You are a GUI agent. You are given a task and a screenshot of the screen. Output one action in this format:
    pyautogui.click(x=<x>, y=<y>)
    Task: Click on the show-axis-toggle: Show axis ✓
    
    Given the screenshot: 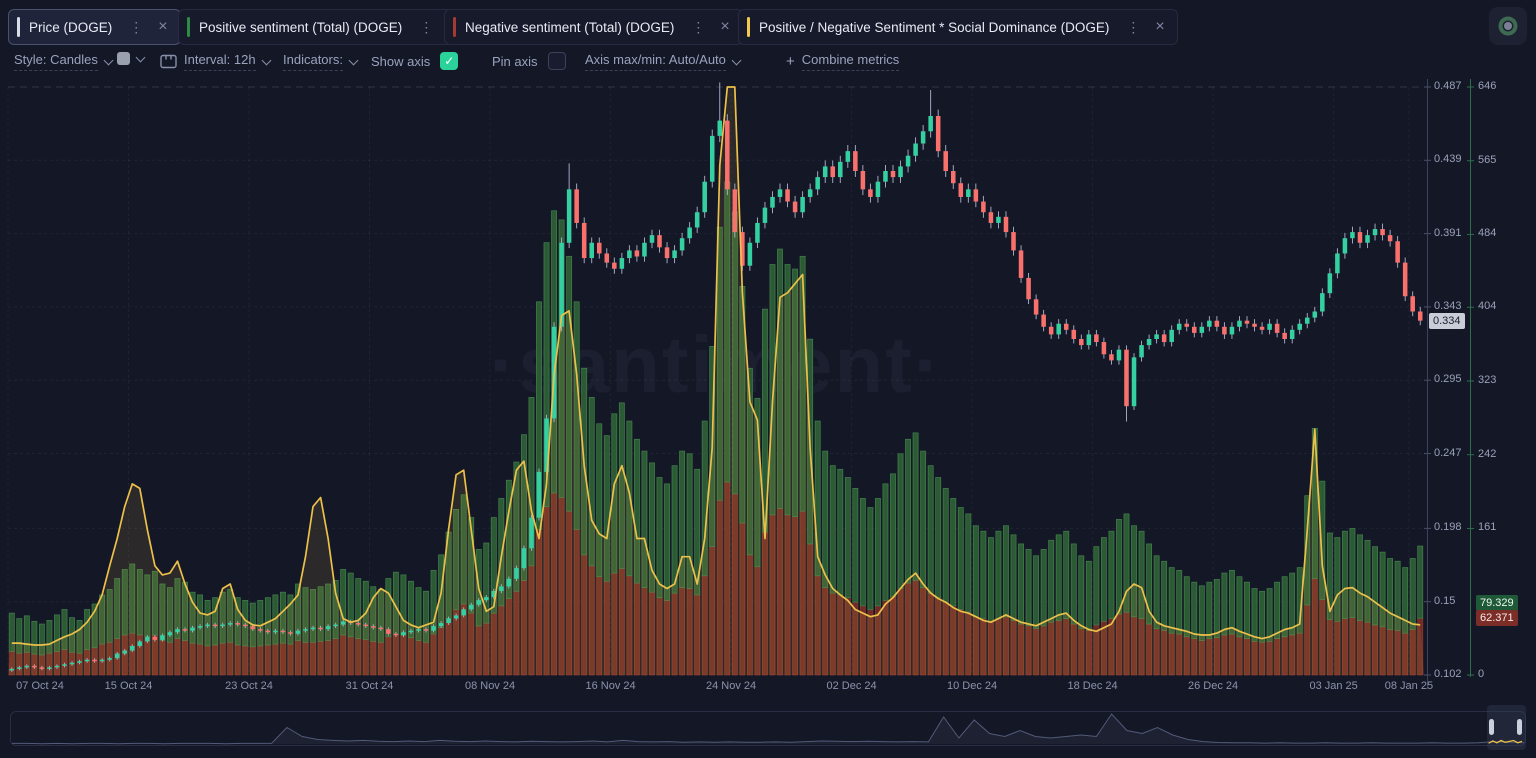 What is the action you would take?
    pyautogui.click(x=415, y=61)
    